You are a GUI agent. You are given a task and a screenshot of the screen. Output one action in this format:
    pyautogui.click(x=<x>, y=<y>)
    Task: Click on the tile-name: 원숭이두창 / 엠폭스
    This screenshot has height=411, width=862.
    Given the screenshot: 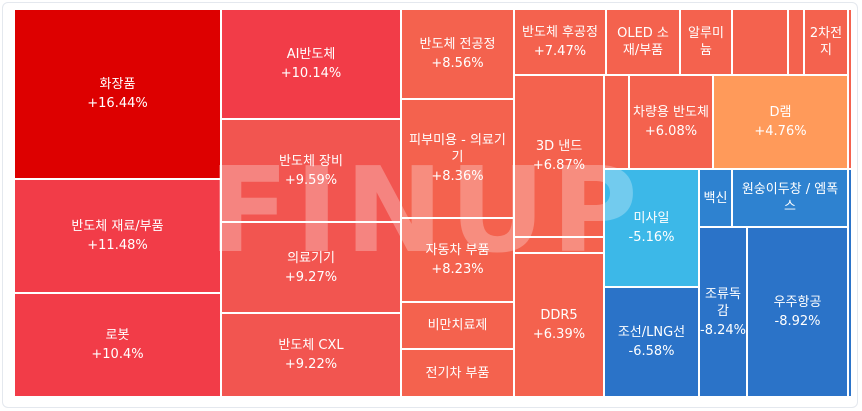 What is the action you would take?
    pyautogui.click(x=790, y=198)
    